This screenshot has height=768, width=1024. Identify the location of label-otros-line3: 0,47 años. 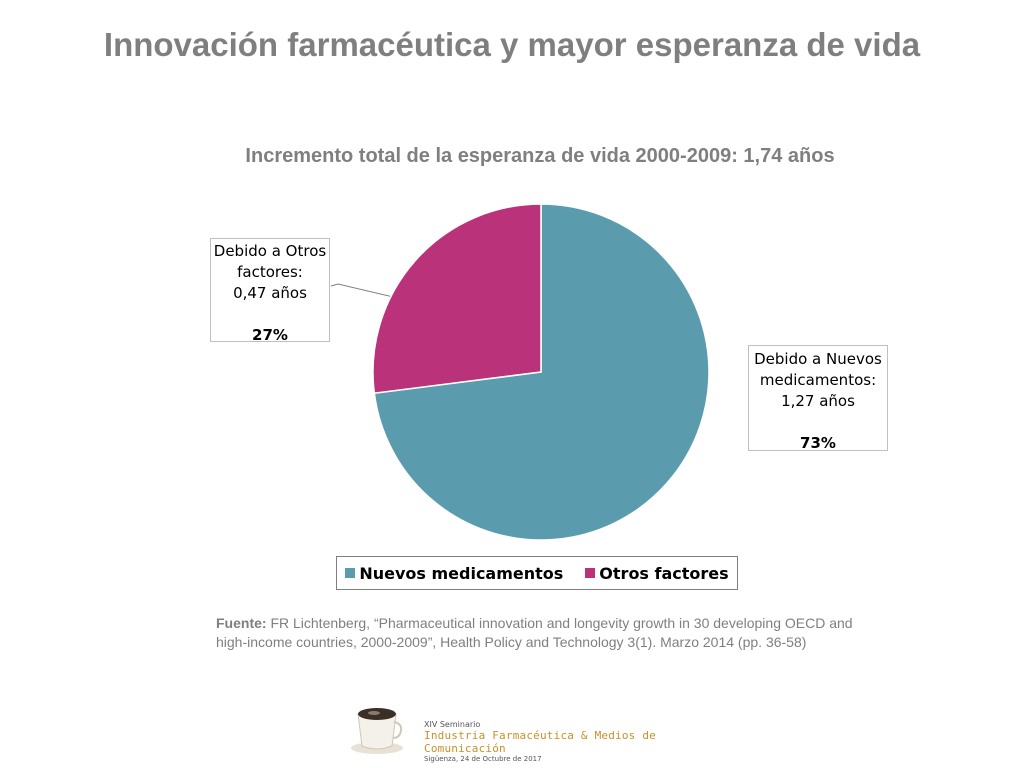
(270, 293).